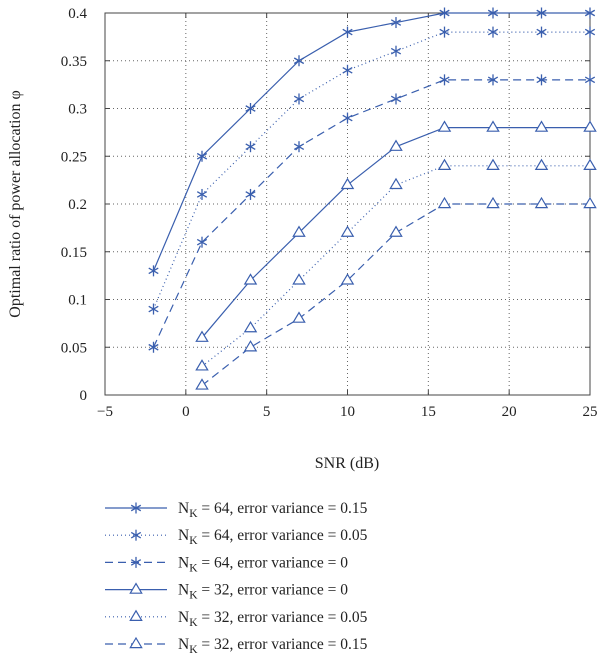  I want to click on legend-item: NK = 64, error variance = 0.05, so click(236, 537).